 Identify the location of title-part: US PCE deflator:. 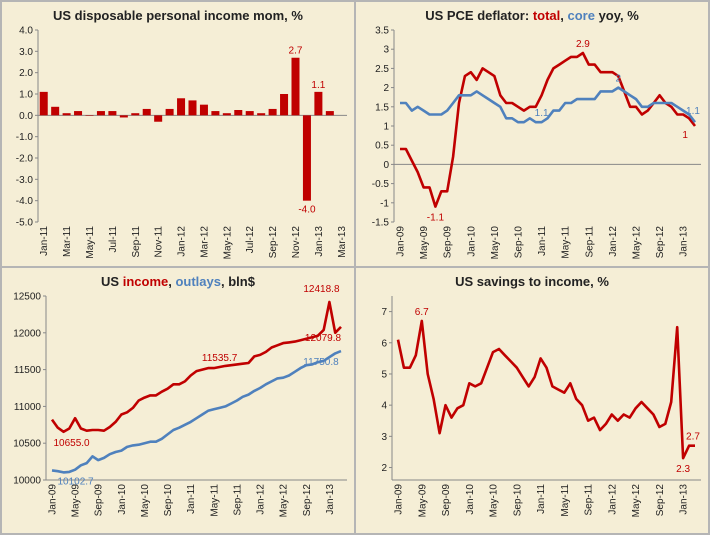
(479, 15).